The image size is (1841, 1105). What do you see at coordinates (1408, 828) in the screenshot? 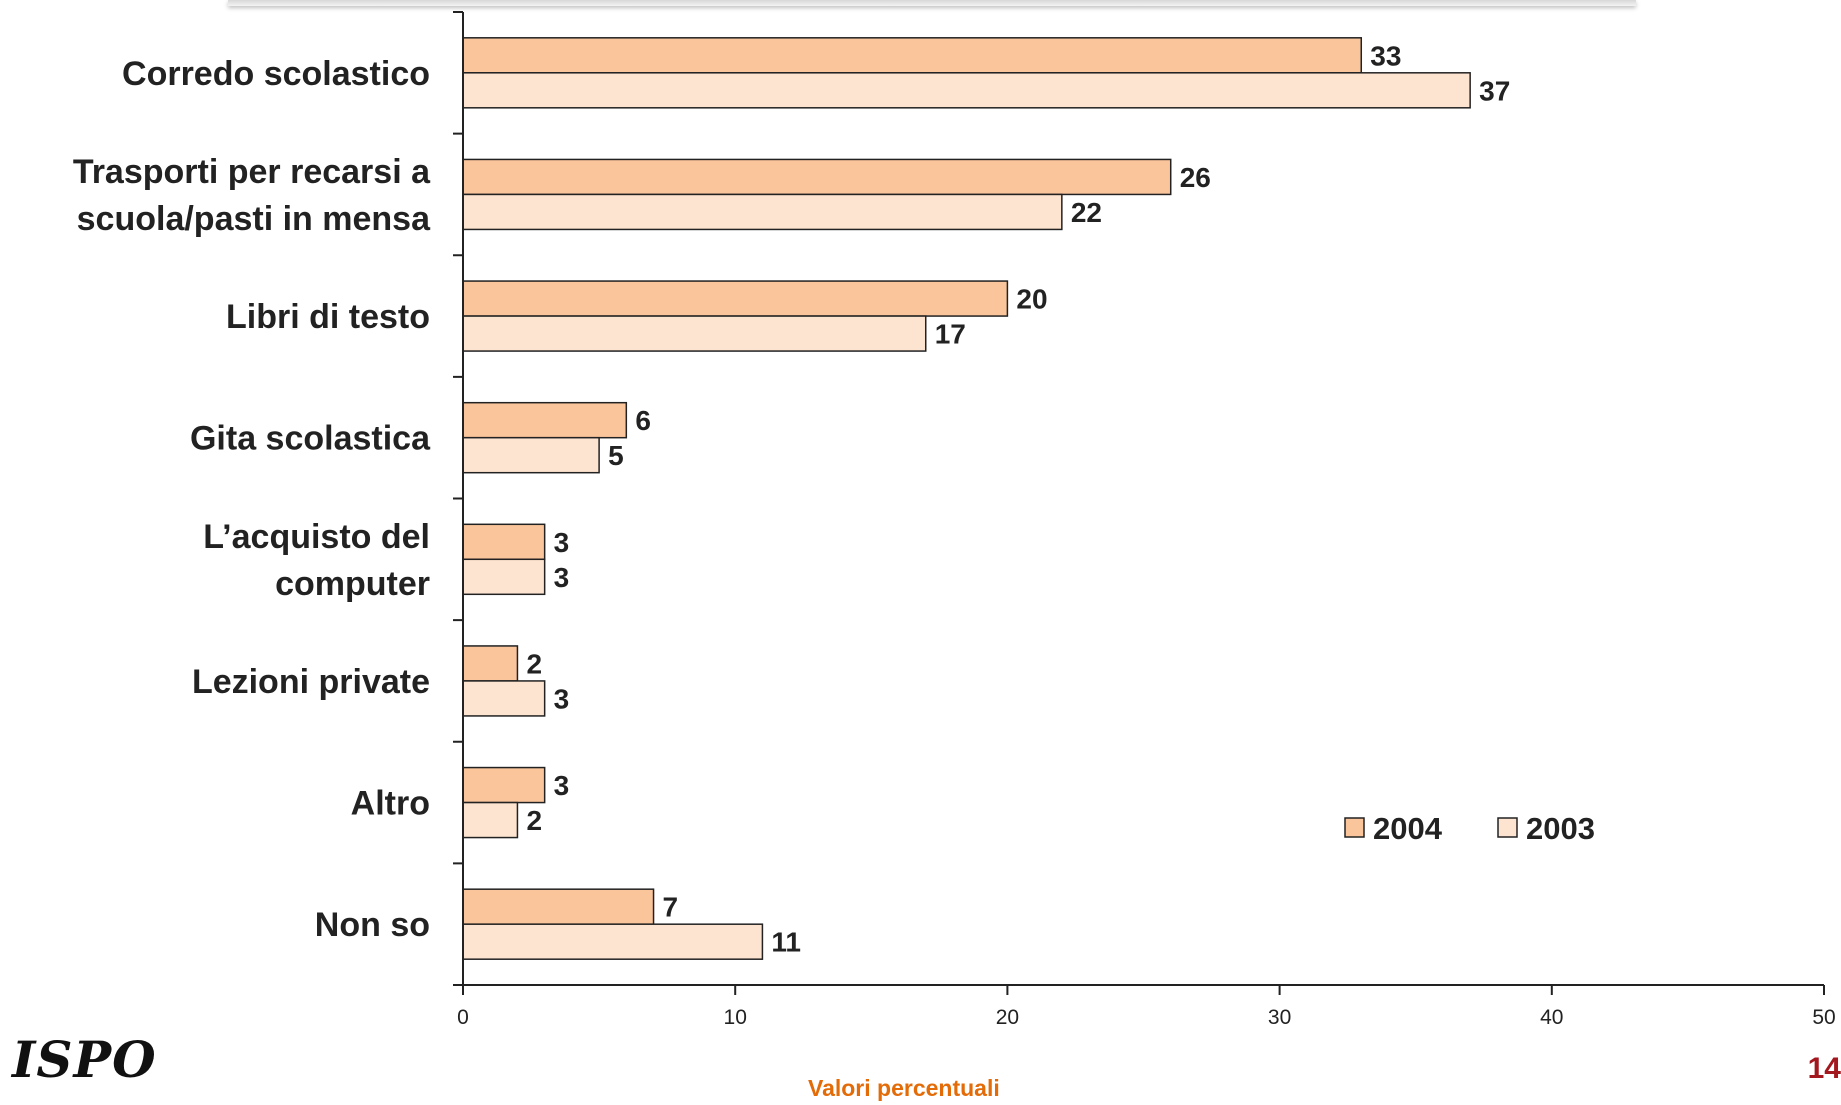
I see `legend-label-2004: 2004` at bounding box center [1408, 828].